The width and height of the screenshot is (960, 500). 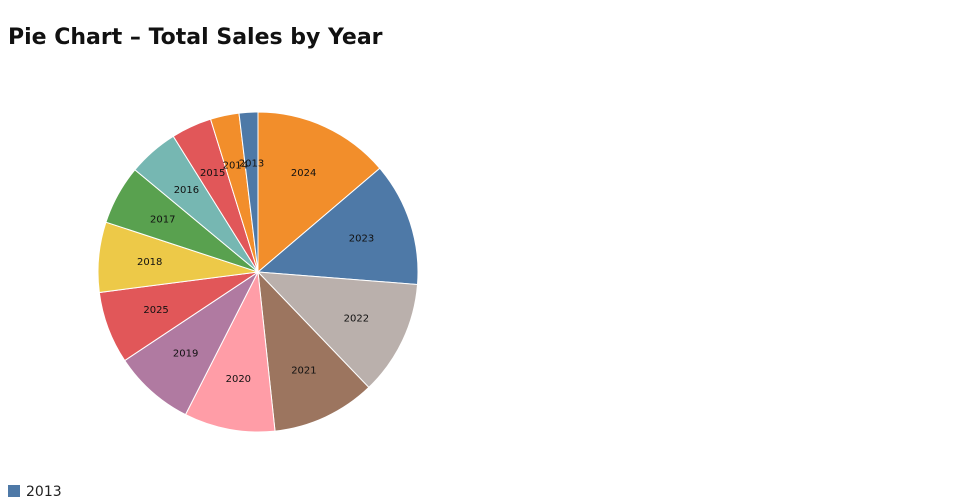 I want to click on slice-label: 2022, so click(x=356, y=319).